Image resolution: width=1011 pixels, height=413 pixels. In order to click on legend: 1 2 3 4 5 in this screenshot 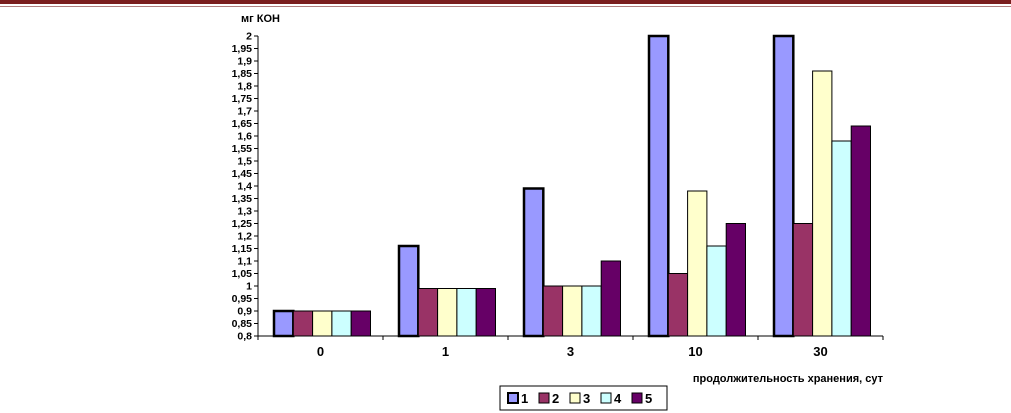, I will do `click(583, 398)`.